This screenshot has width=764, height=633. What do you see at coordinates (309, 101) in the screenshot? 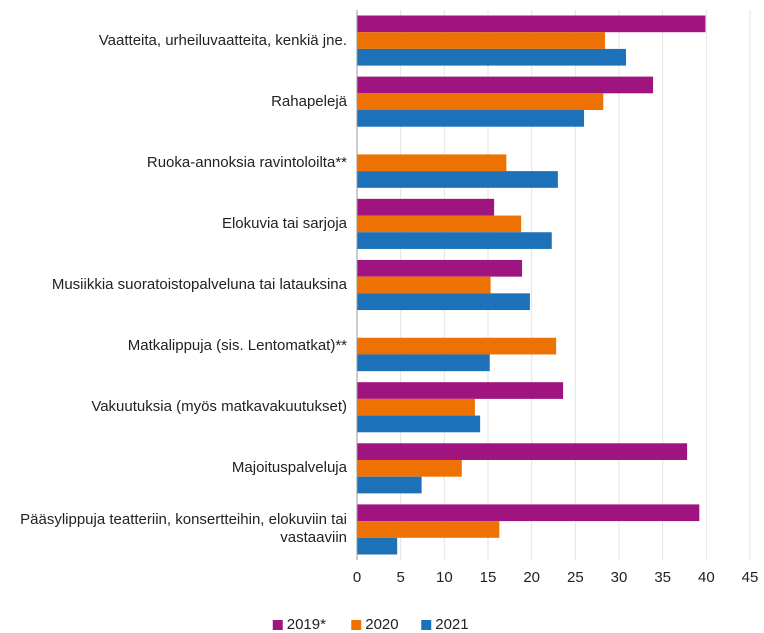
I see `category-label: Rahapelejä` at bounding box center [309, 101].